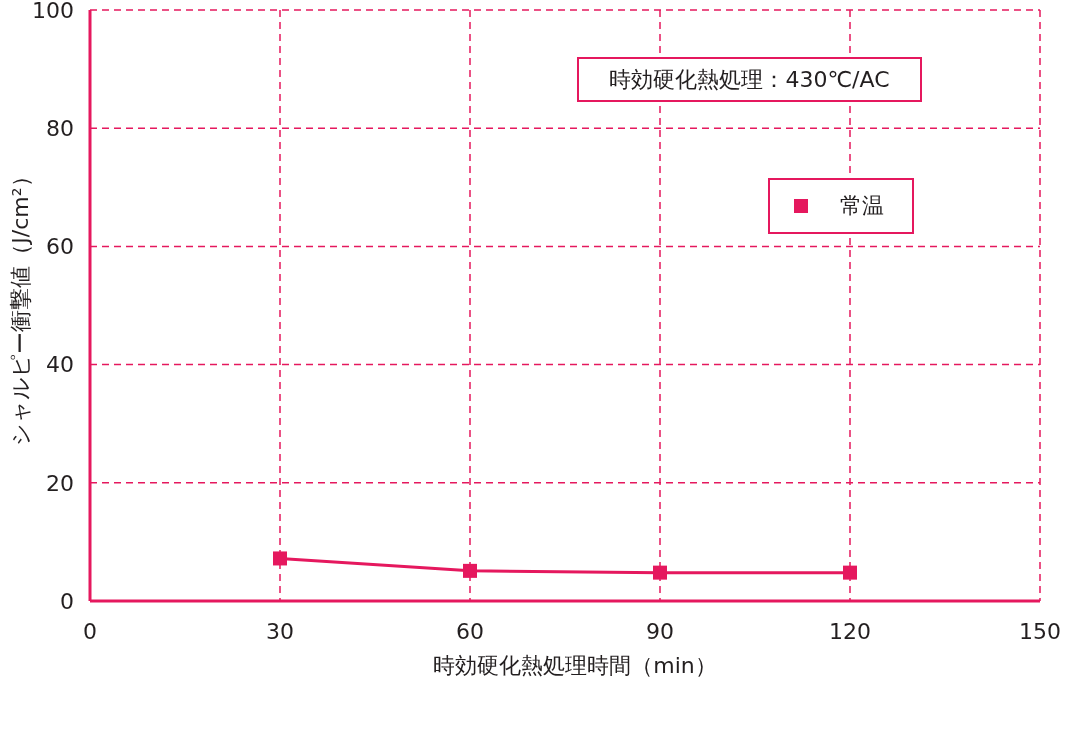 The height and width of the screenshot is (741, 1068). What do you see at coordinates (60, 247) in the screenshot?
I see `y-tick-label: 60` at bounding box center [60, 247].